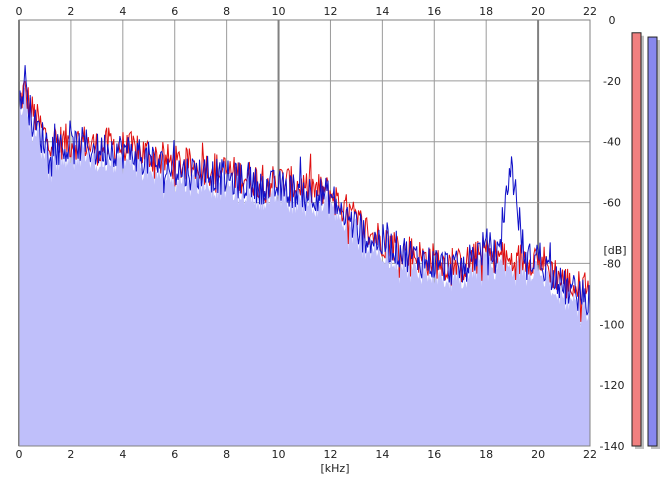 The image size is (672, 486). Describe the element at coordinates (279, 11) in the screenshot. I see `x-tick-label-top: 10` at that location.